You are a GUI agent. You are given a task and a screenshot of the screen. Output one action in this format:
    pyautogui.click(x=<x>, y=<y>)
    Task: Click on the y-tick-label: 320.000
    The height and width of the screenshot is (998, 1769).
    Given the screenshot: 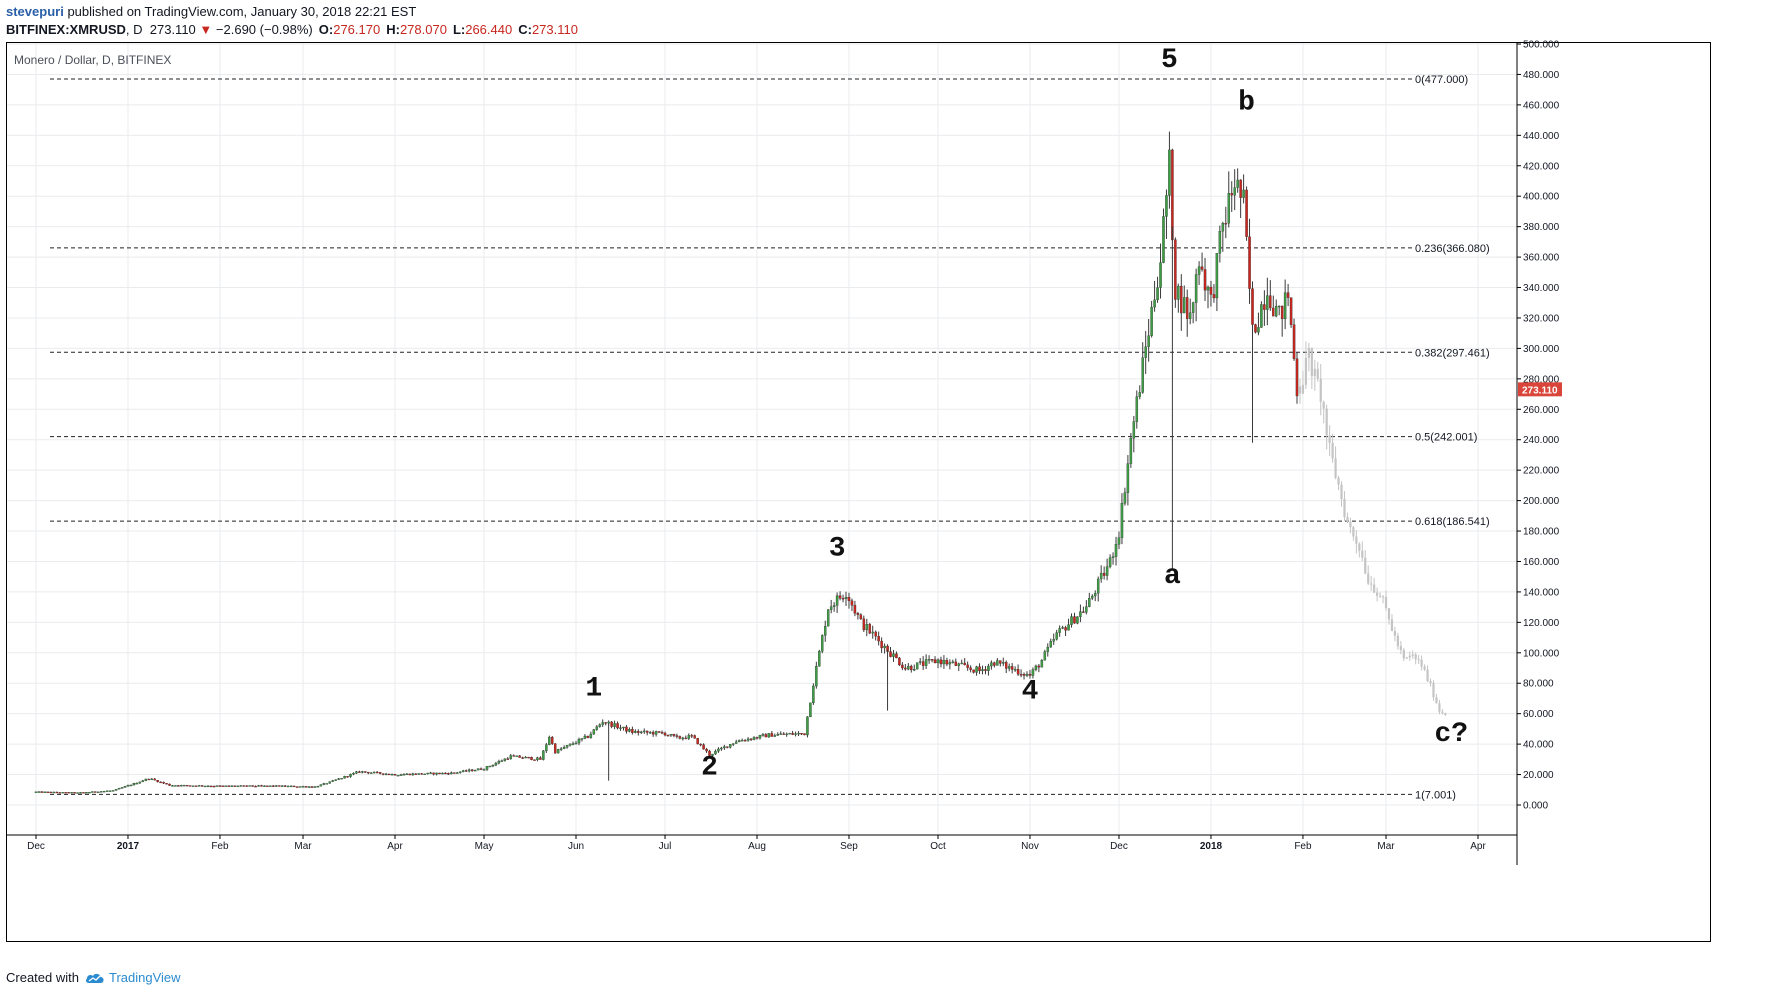 What is the action you would take?
    pyautogui.click(x=1541, y=318)
    